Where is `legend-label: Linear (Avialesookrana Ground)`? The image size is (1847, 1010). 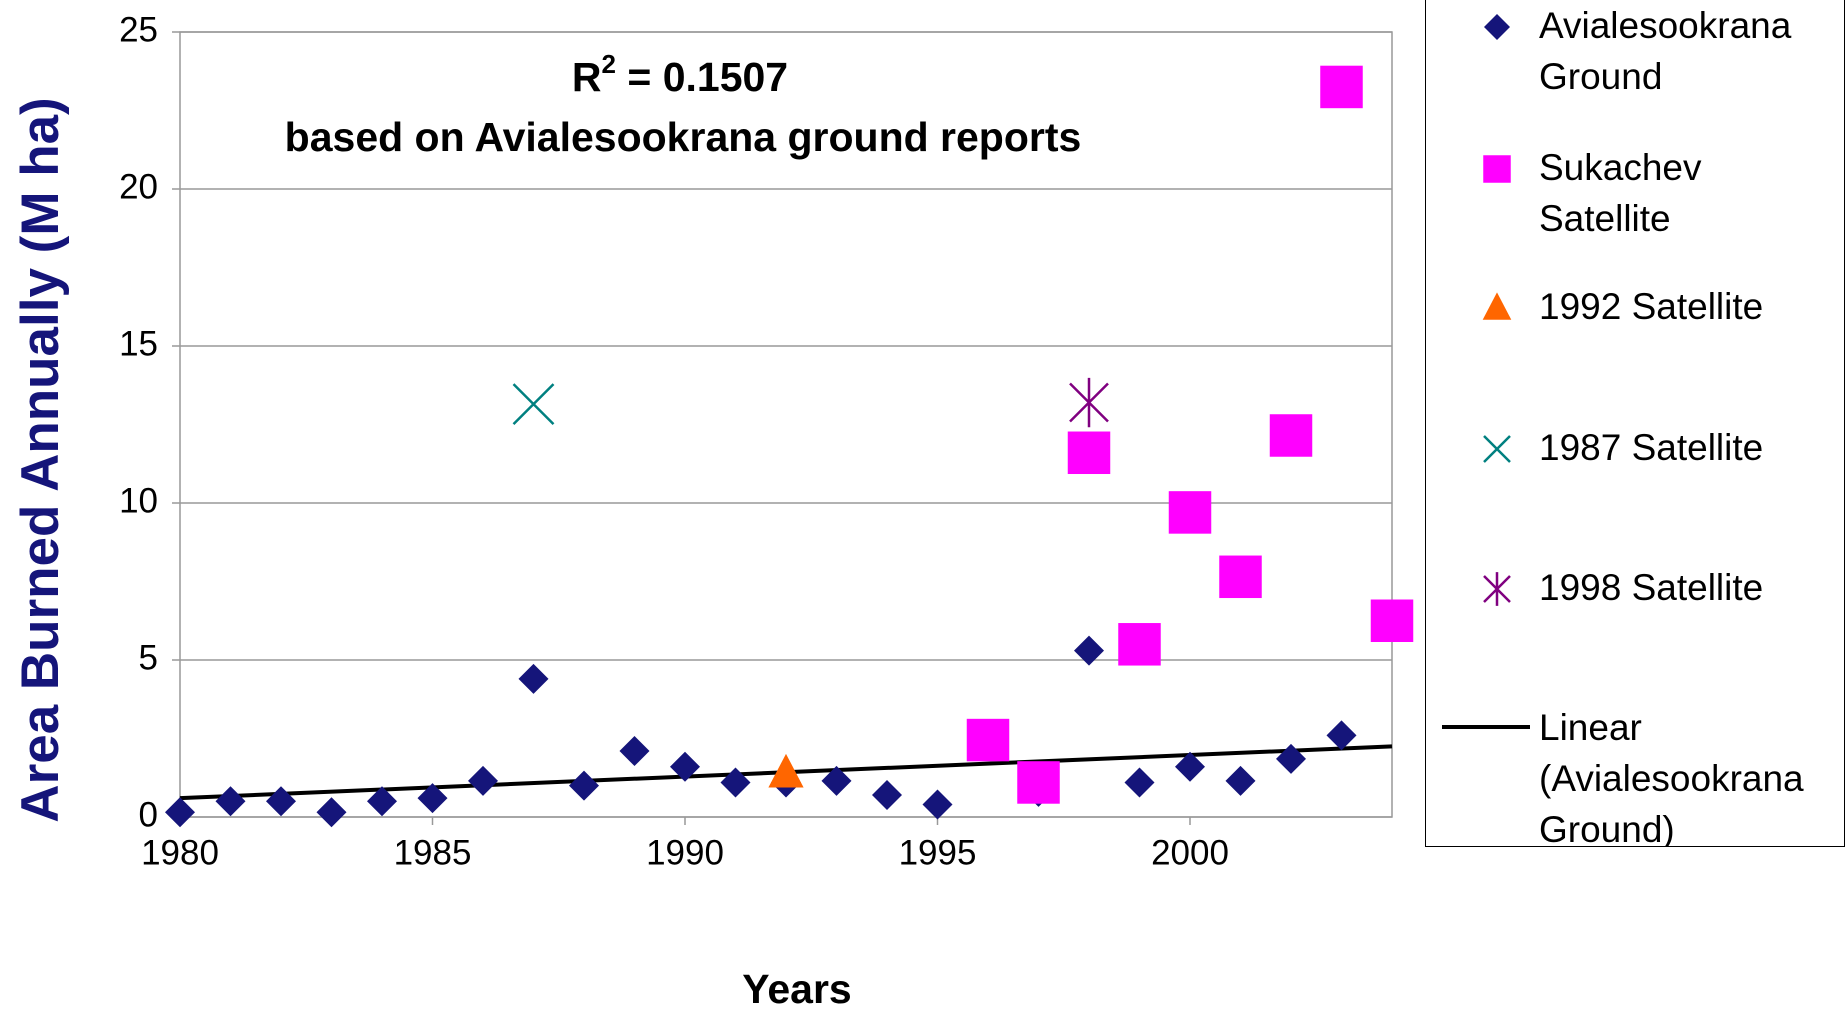
legend-label: Linear (Avialesookrana Ground) is located at coordinates (1671, 777).